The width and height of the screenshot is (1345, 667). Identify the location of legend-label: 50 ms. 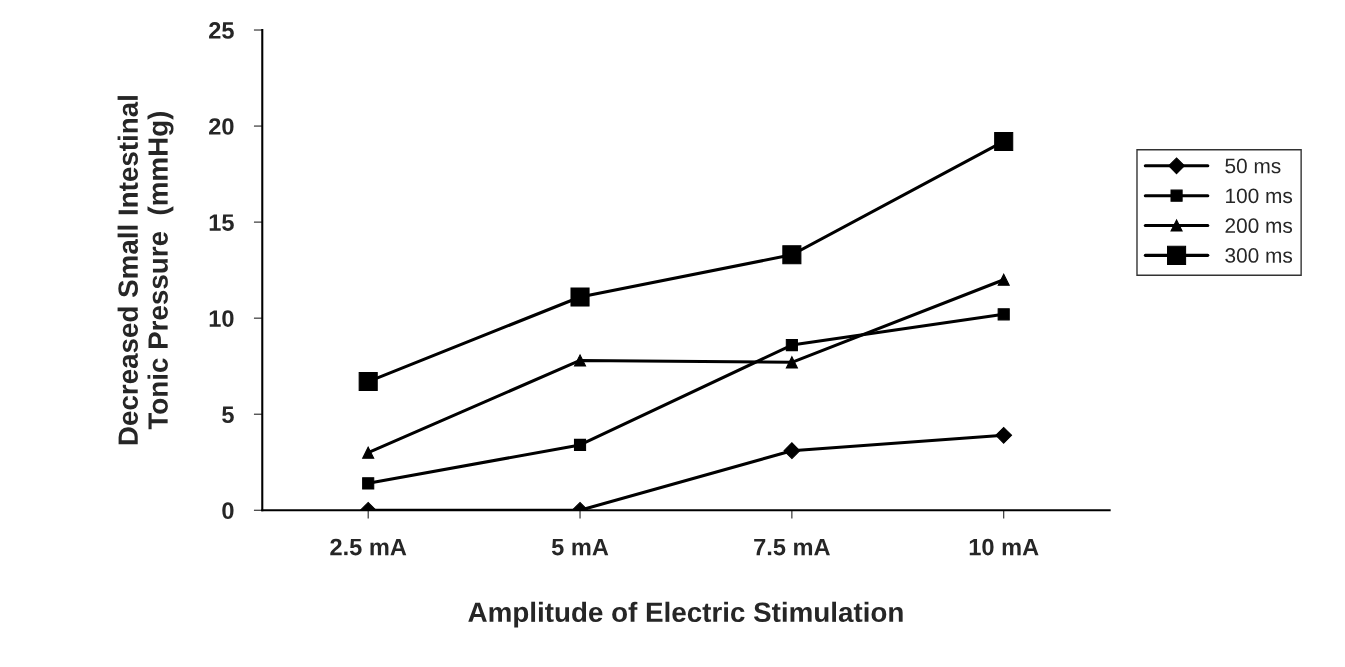
(1253, 166).